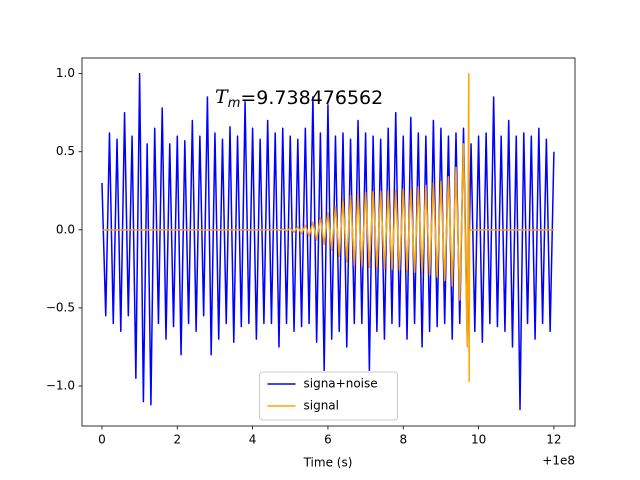 The height and width of the screenshot is (480, 640). What do you see at coordinates (558, 461) in the screenshot?
I see `x-offset-text: +1e8` at bounding box center [558, 461].